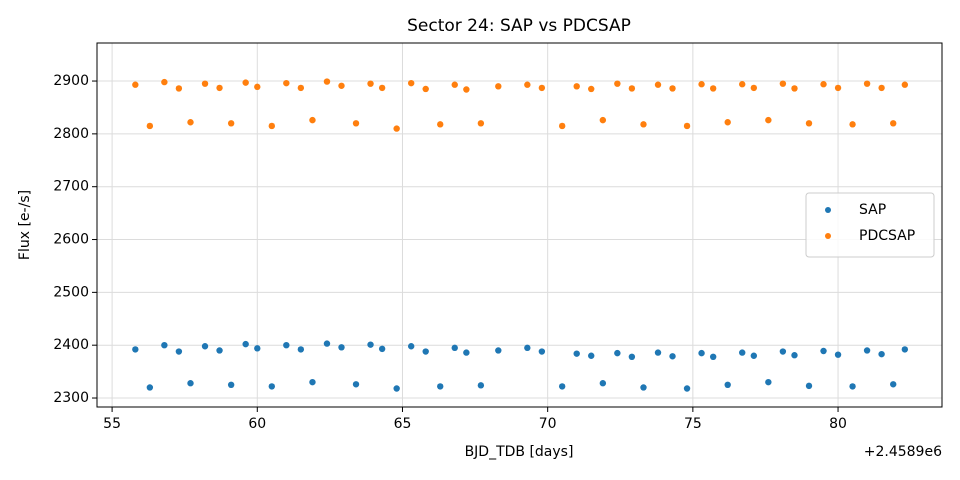 This screenshot has width=960, height=480. I want to click on y-tick-label: 2700, so click(71, 187).